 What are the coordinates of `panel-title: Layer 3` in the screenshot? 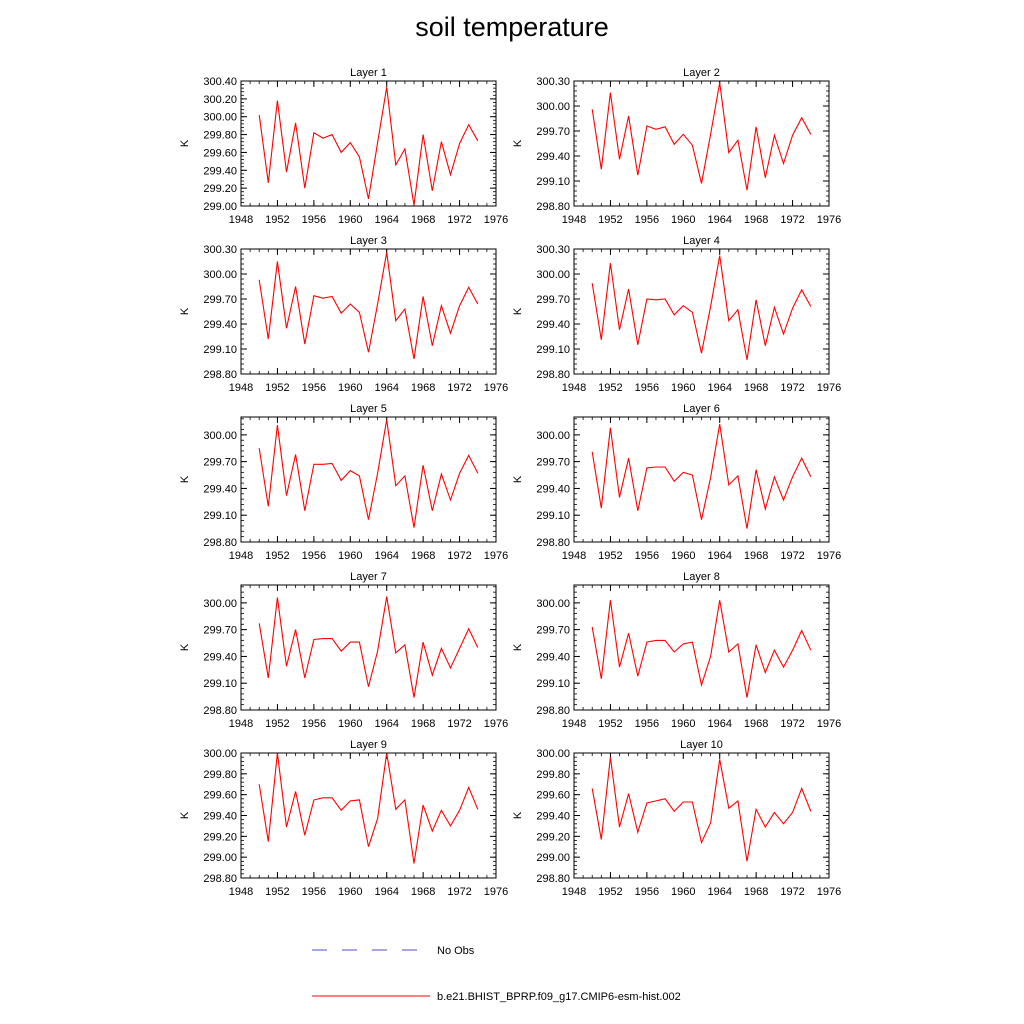 It's located at (368, 241).